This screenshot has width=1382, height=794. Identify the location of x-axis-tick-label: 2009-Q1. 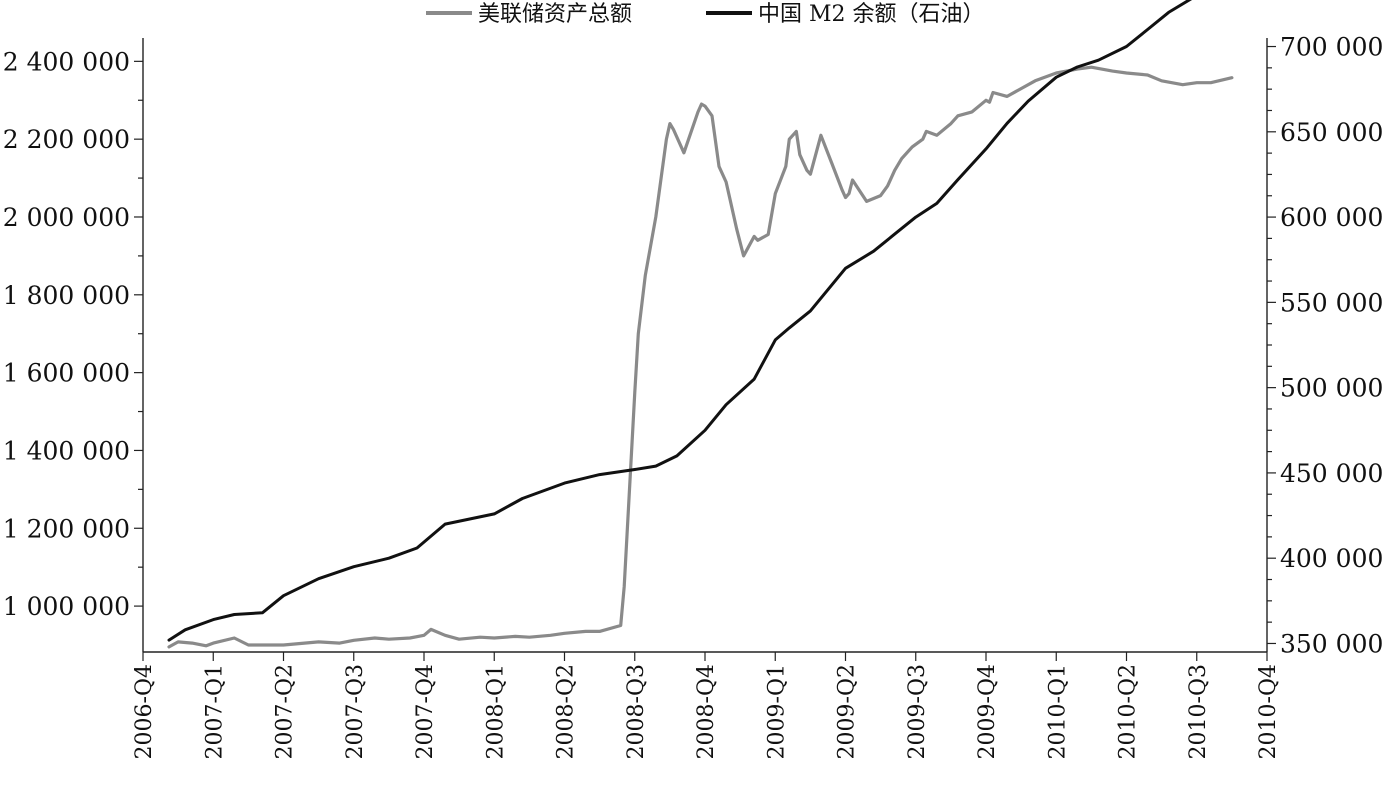
(776, 711).